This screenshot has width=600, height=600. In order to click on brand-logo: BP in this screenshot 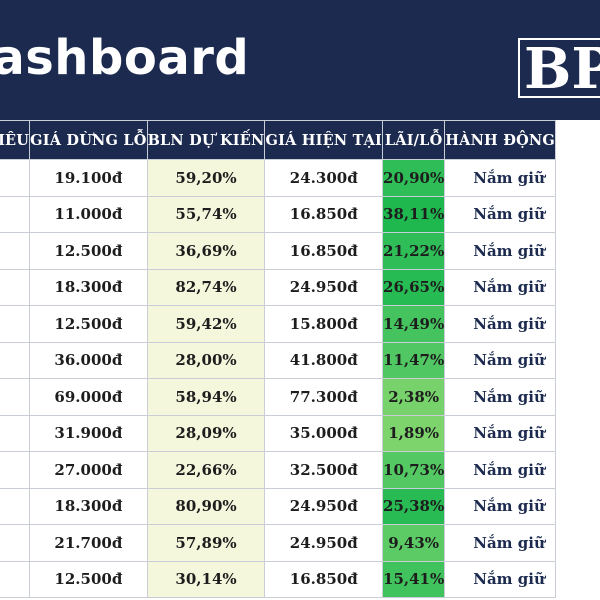, I will do `click(559, 68)`.